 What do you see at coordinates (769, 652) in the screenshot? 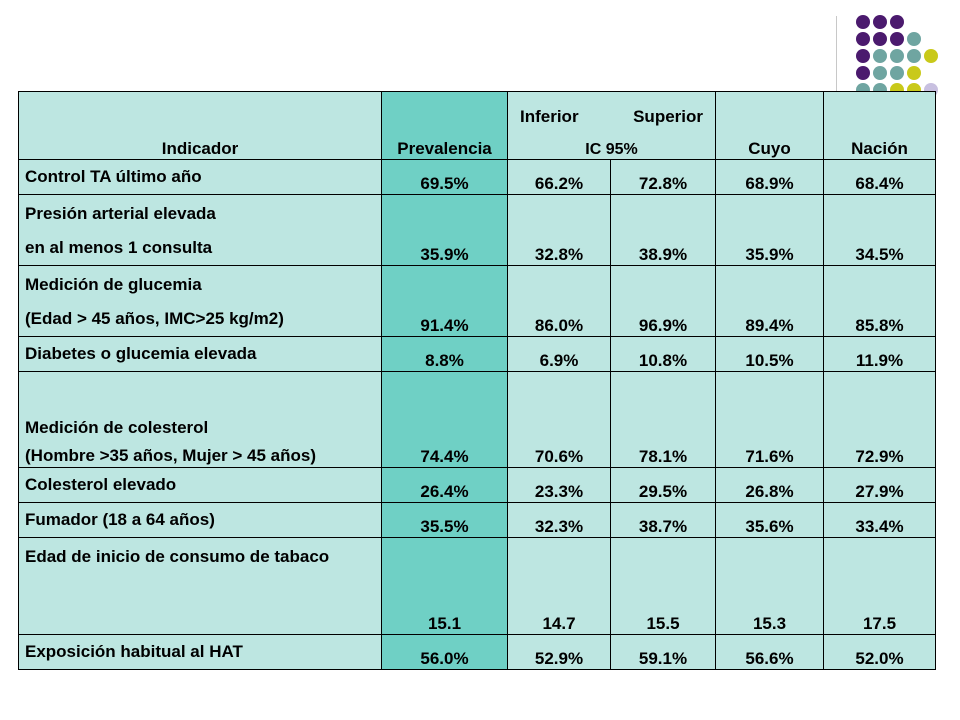
I see `cell-cuyo: 56.6%` at bounding box center [769, 652].